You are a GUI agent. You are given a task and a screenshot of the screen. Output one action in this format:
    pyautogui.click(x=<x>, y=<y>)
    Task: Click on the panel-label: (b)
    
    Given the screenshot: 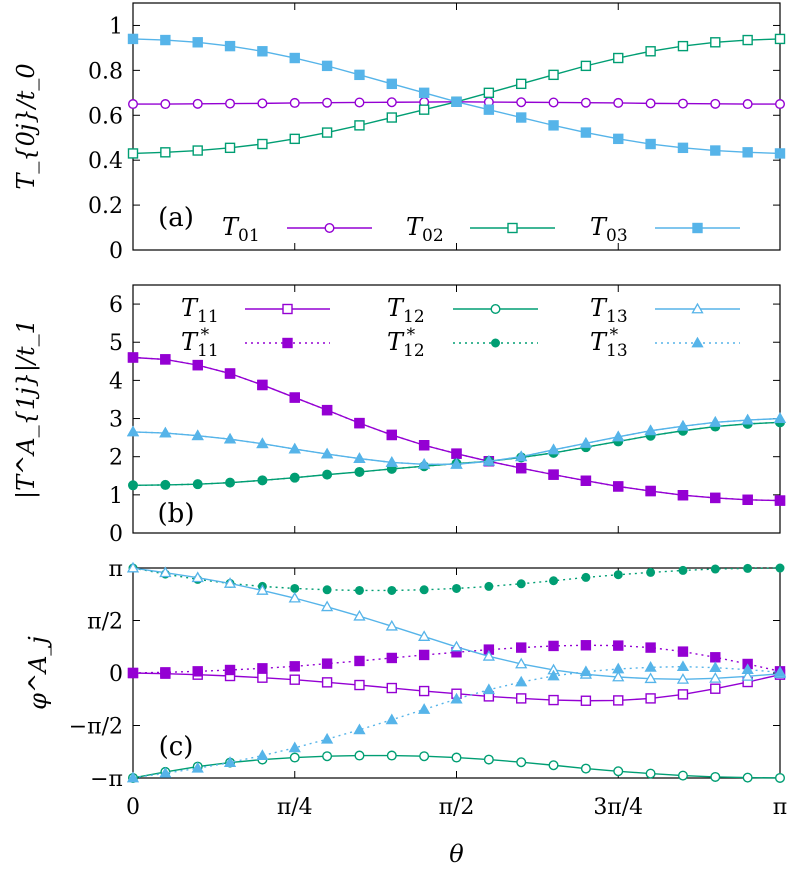 What is the action you would take?
    pyautogui.click(x=176, y=514)
    